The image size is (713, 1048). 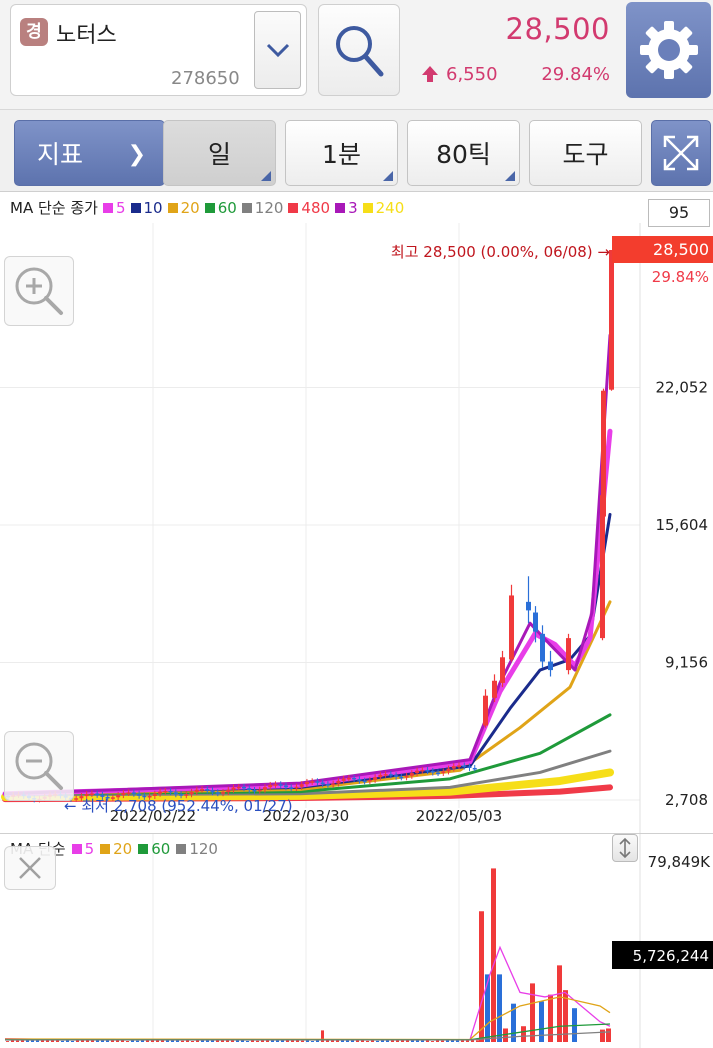 I want to click on x-axis-tick-label: 2022/05/03, so click(x=459, y=816).